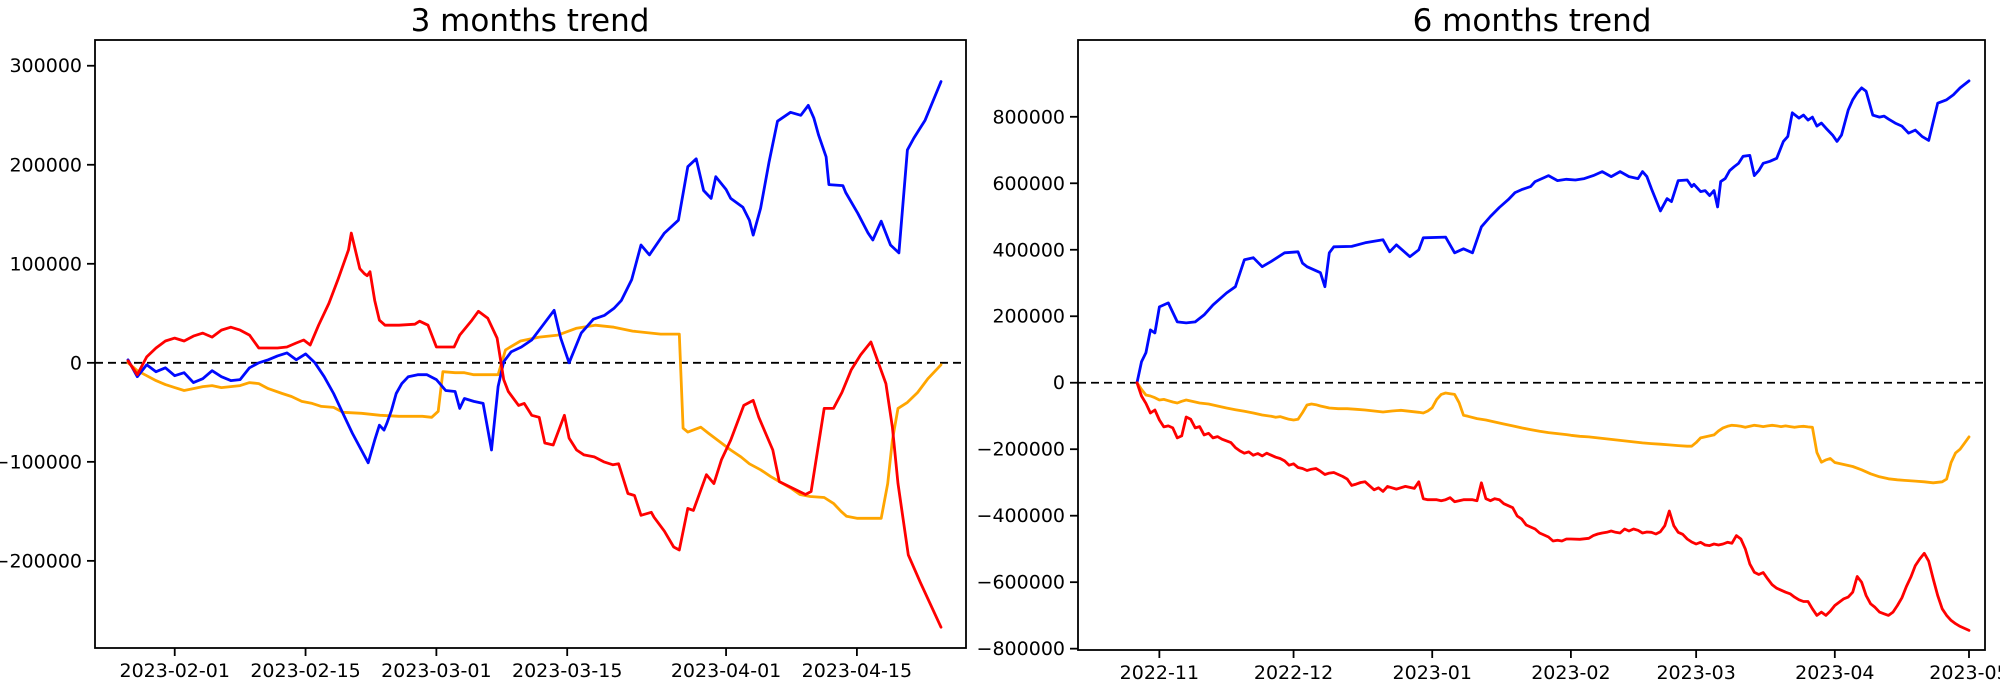 The image size is (2000, 700). Describe the element at coordinates (857, 671) in the screenshot. I see `x-tick-label: 2023-04-15` at that location.